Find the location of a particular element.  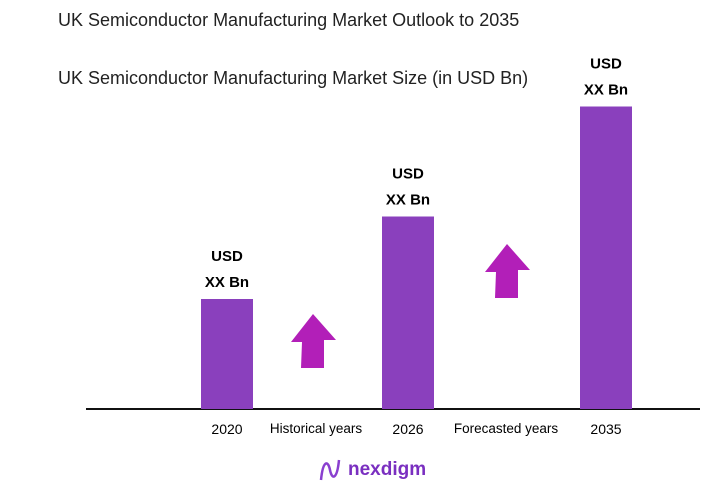

nexdigm-logo: nexdigm is located at coordinates (372, 470).